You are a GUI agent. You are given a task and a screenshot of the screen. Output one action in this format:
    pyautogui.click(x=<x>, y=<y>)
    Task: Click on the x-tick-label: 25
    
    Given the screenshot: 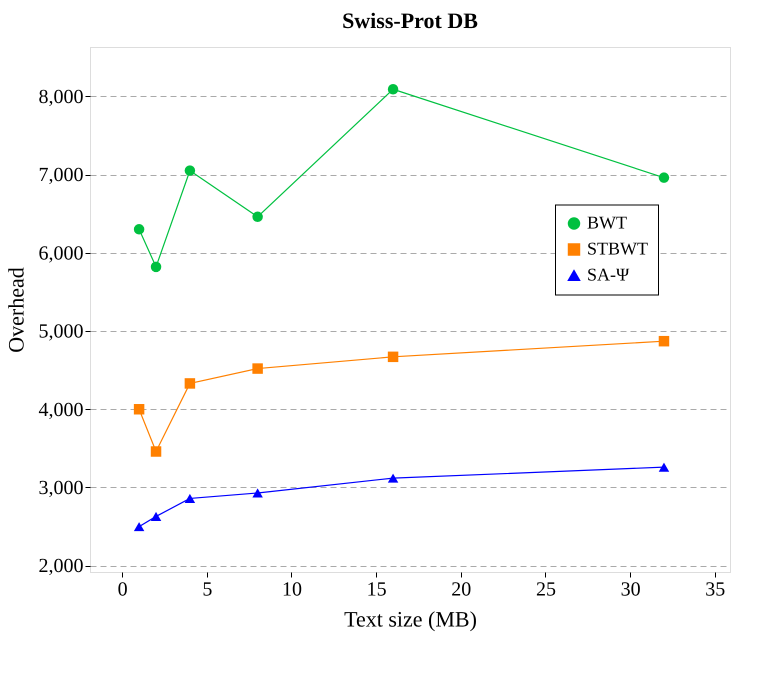 What is the action you would take?
    pyautogui.click(x=546, y=589)
    